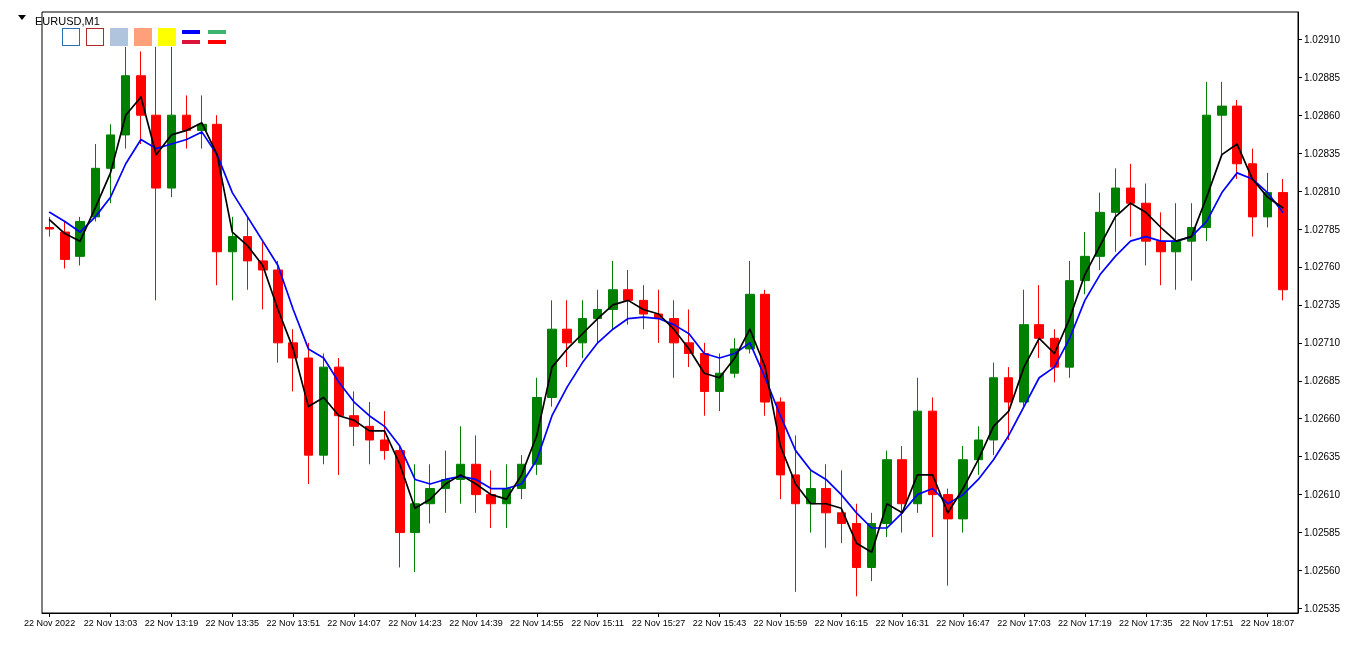 This screenshot has width=1362, height=645. I want to click on y-tick-label: 1.02760, so click(1322, 267).